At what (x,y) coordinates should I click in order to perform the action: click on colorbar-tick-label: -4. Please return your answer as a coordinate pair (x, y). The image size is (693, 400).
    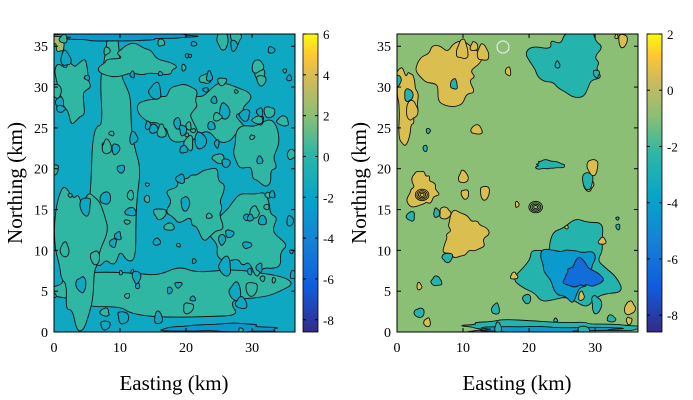
    Looking at the image, I should click on (672, 203).